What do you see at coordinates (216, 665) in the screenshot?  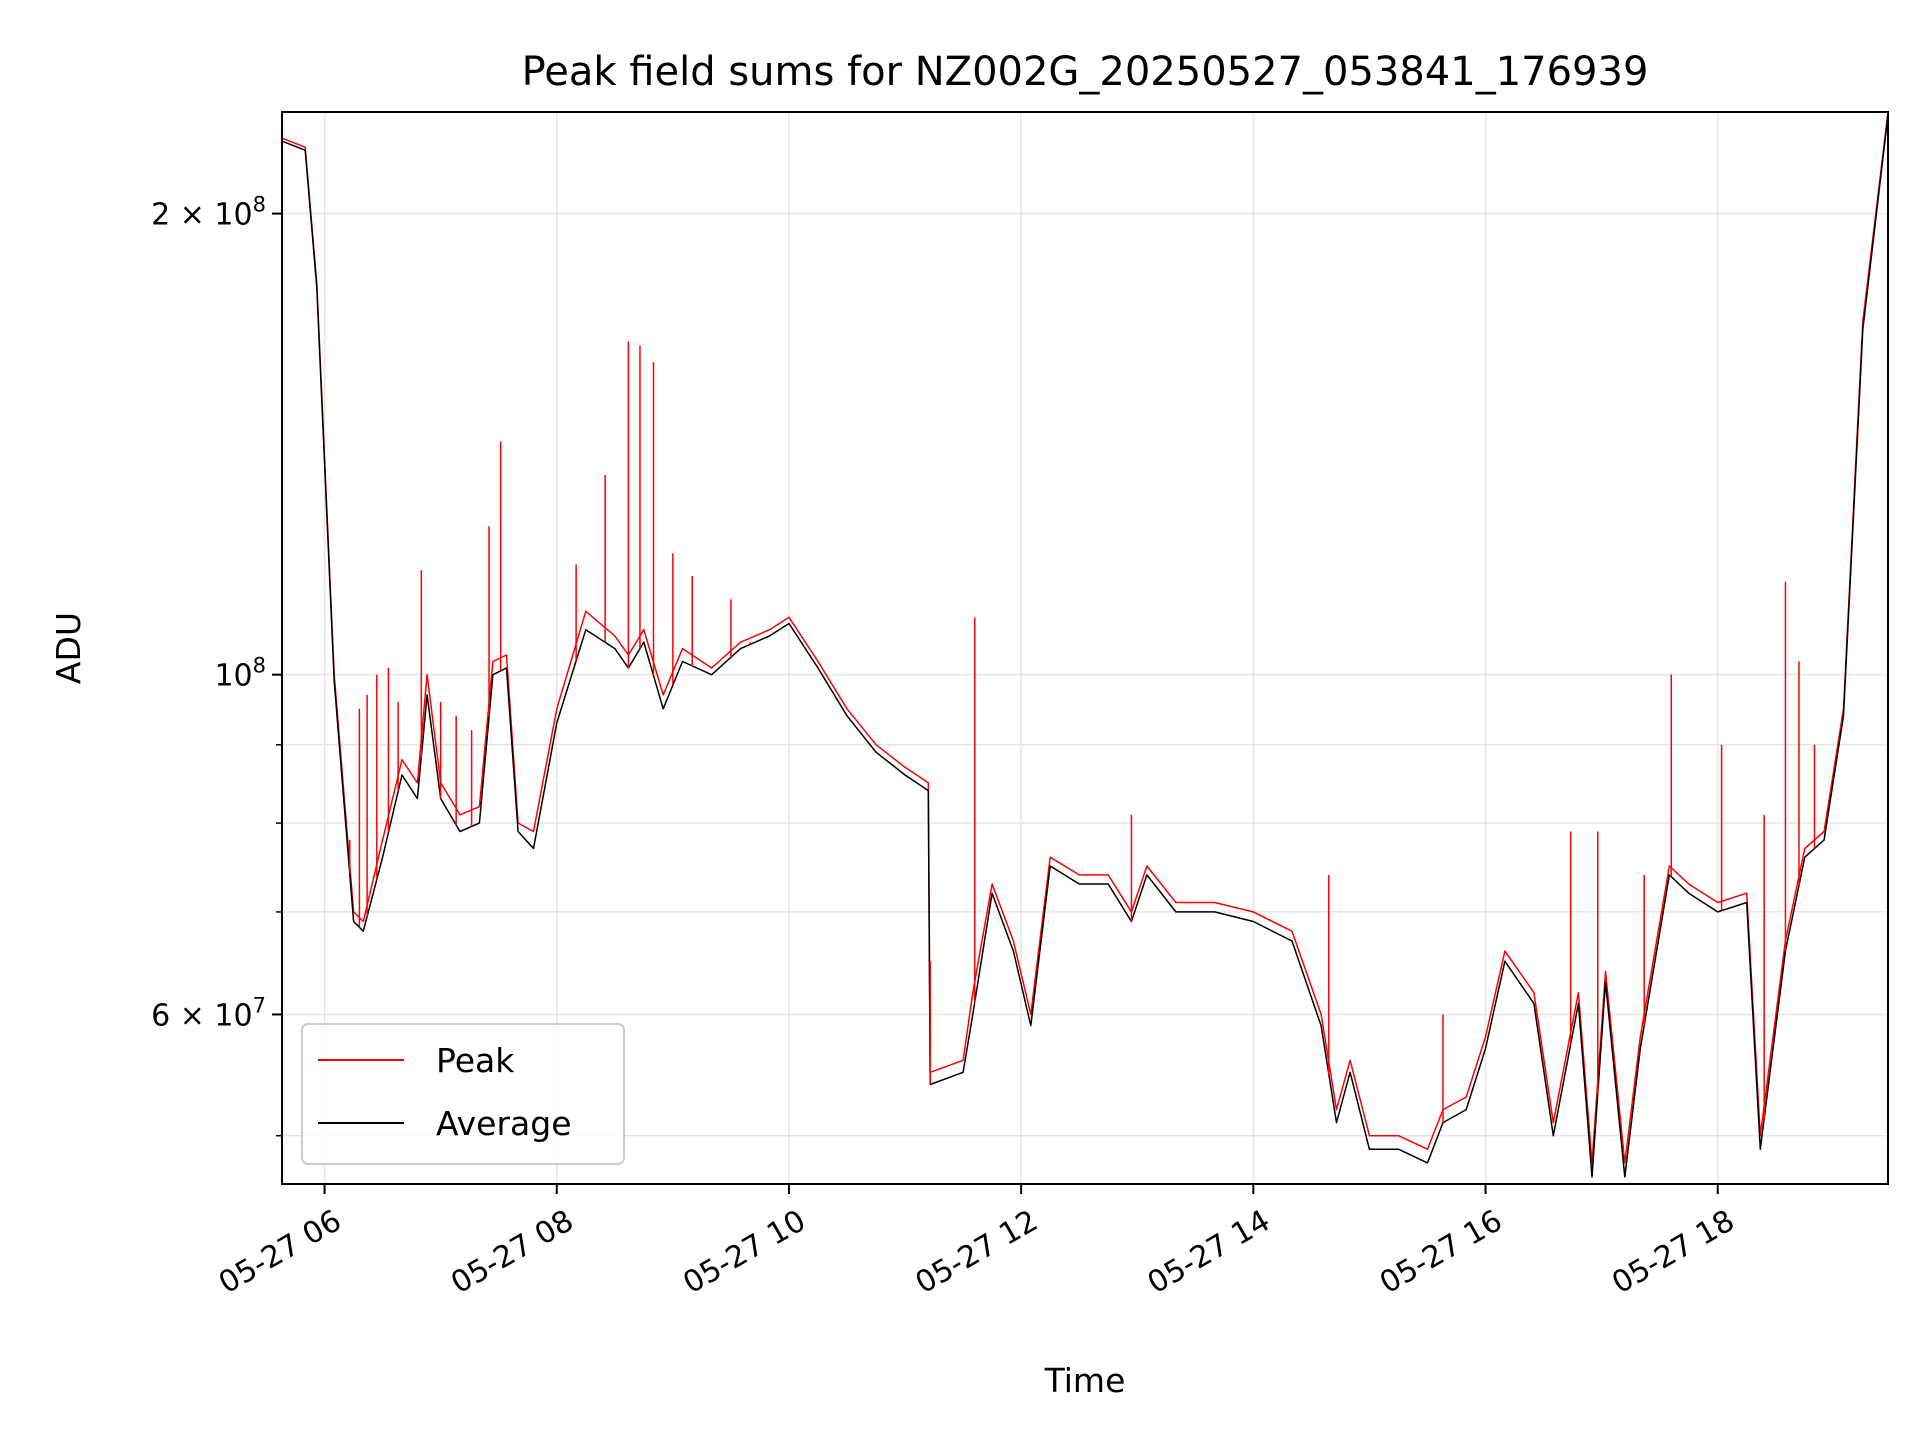 I see `y-axis-ticks: 2 × 108 108 6 × 107` at bounding box center [216, 665].